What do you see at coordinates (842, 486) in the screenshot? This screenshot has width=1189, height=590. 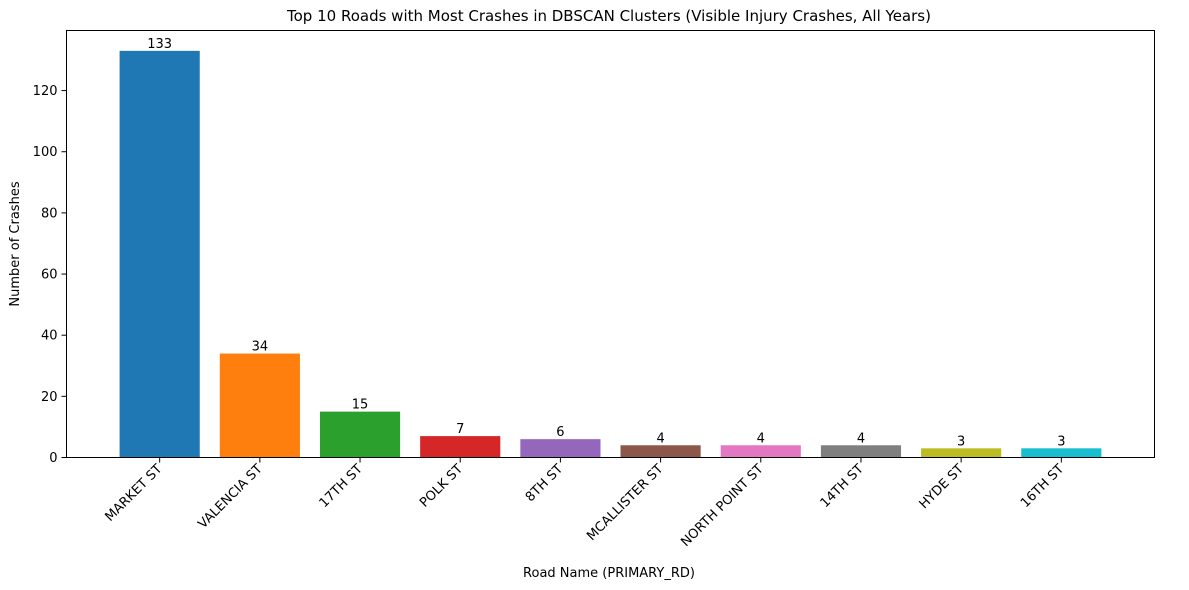 I see `x-tick-label: 14TH ST` at bounding box center [842, 486].